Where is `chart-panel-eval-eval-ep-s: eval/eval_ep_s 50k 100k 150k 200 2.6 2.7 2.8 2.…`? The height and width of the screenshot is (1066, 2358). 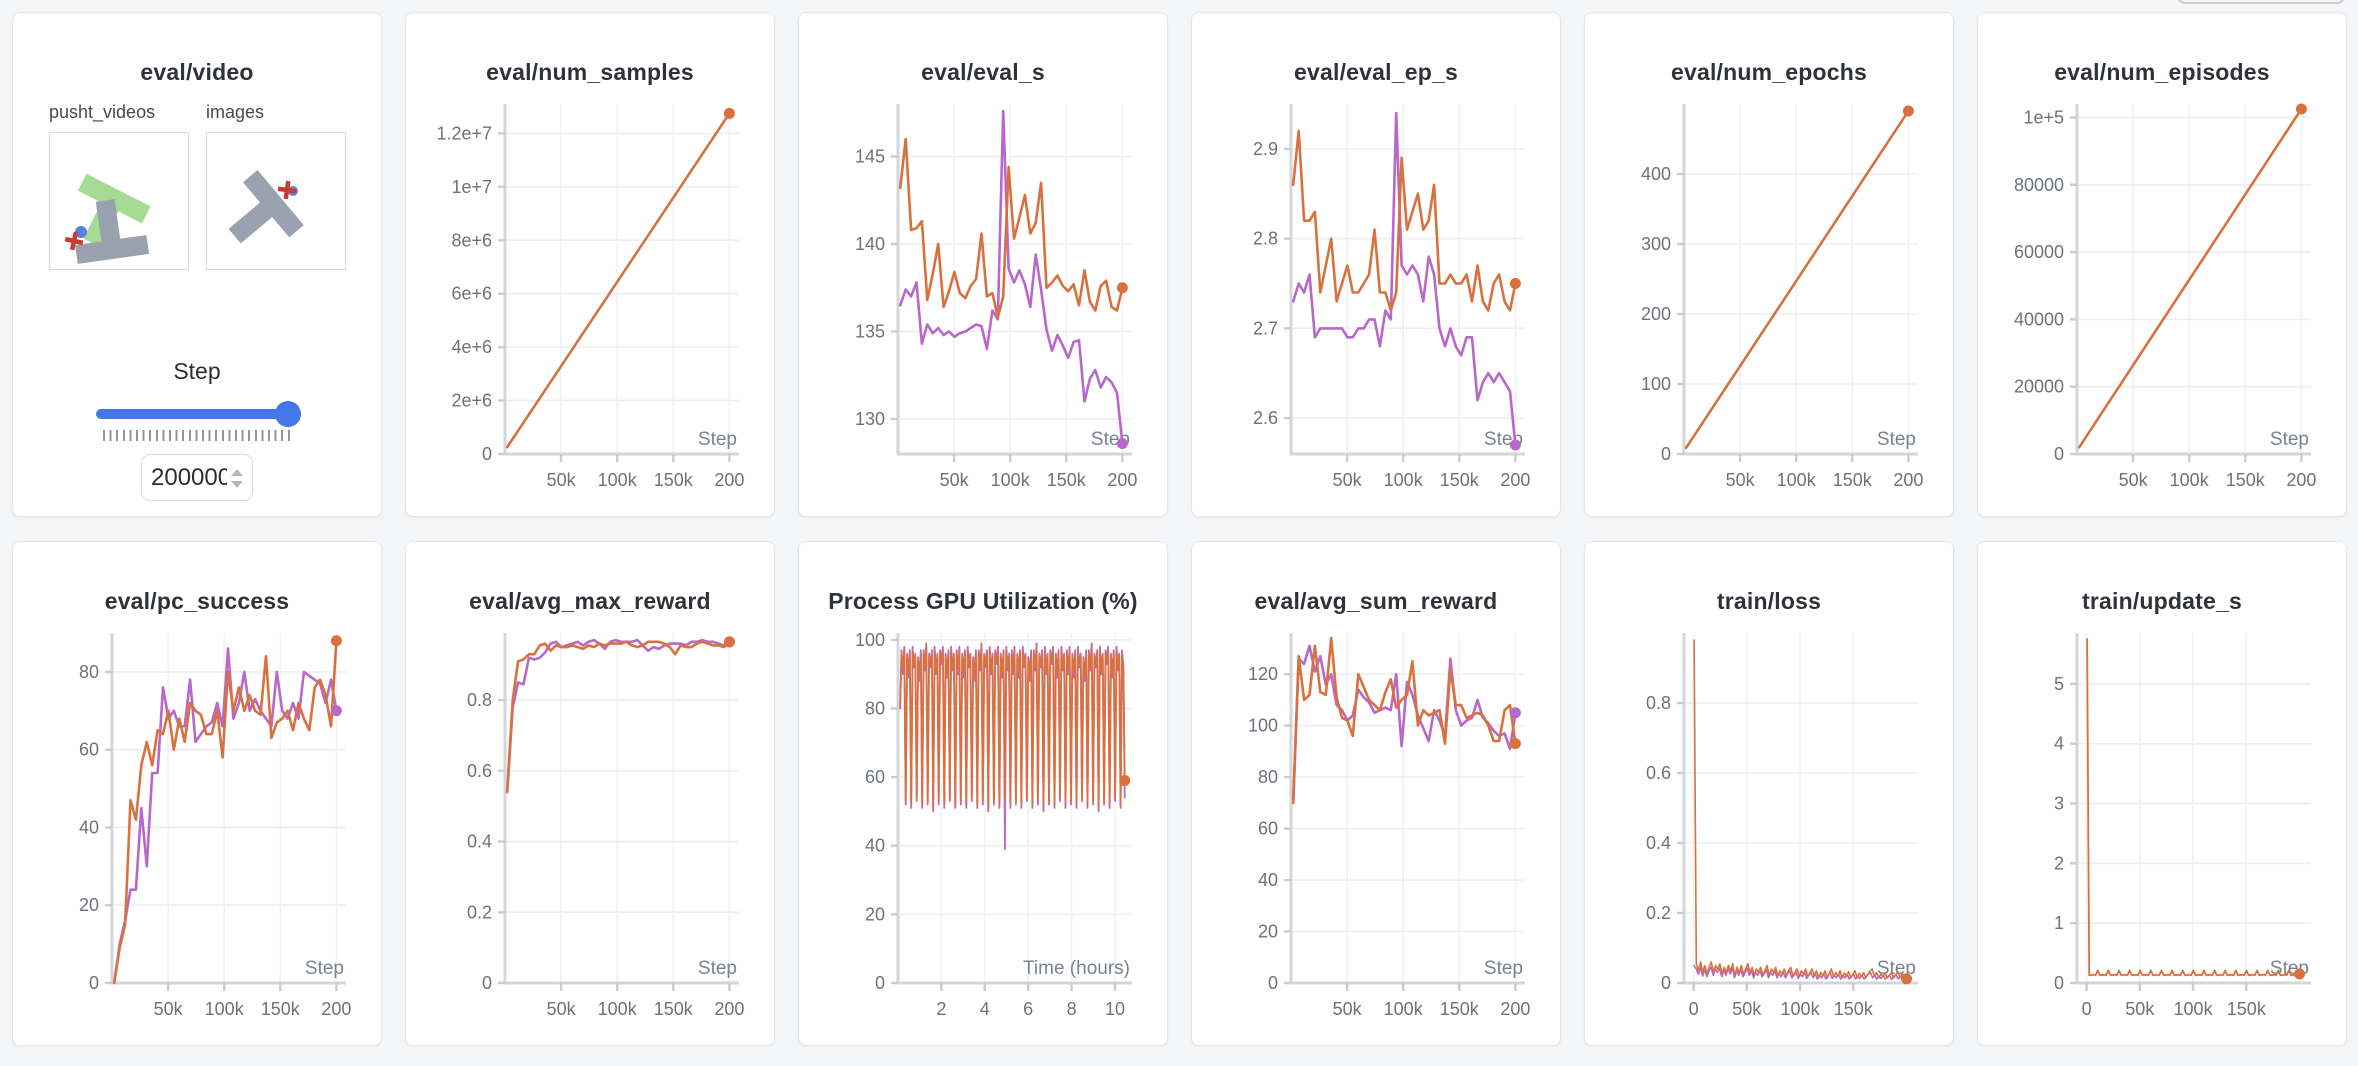 chart-panel-eval-eval-ep-s: eval/eval_ep_s 50k 100k 150k 200 2.6 2.7 2.8 2.… is located at coordinates (1376, 264).